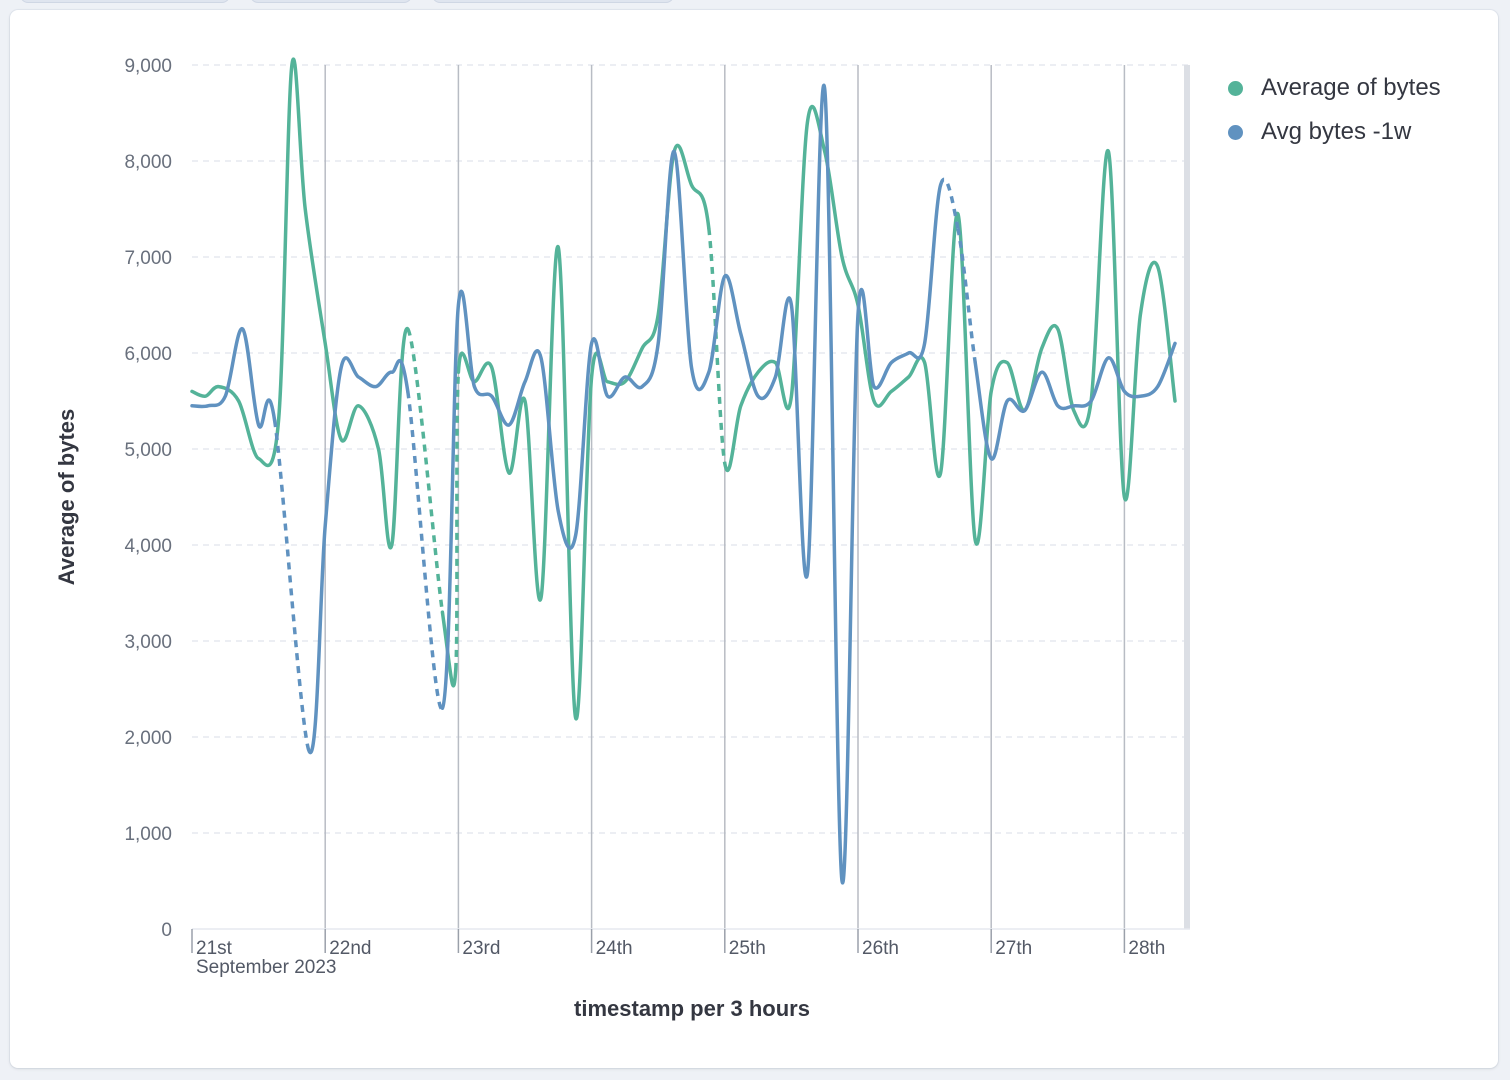 This screenshot has height=1080, width=1510. Describe the element at coordinates (266, 967) in the screenshot. I see `x-axis-month-label: September 2023` at that location.